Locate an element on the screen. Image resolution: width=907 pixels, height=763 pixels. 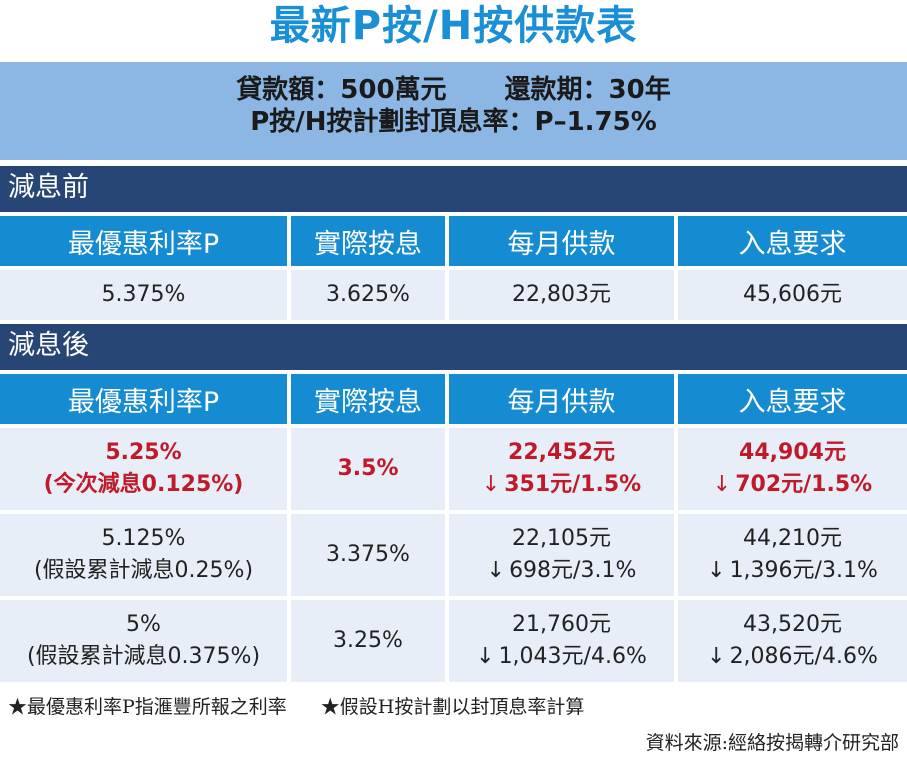
prime-note: (假設累計減息0.25%) is located at coordinates (143, 570).